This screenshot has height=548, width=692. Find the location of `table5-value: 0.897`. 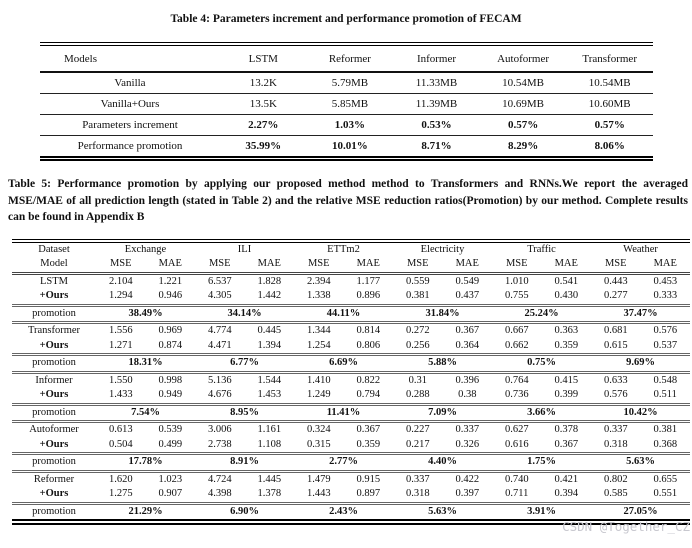

table5-value: 0.897 is located at coordinates (368, 493).